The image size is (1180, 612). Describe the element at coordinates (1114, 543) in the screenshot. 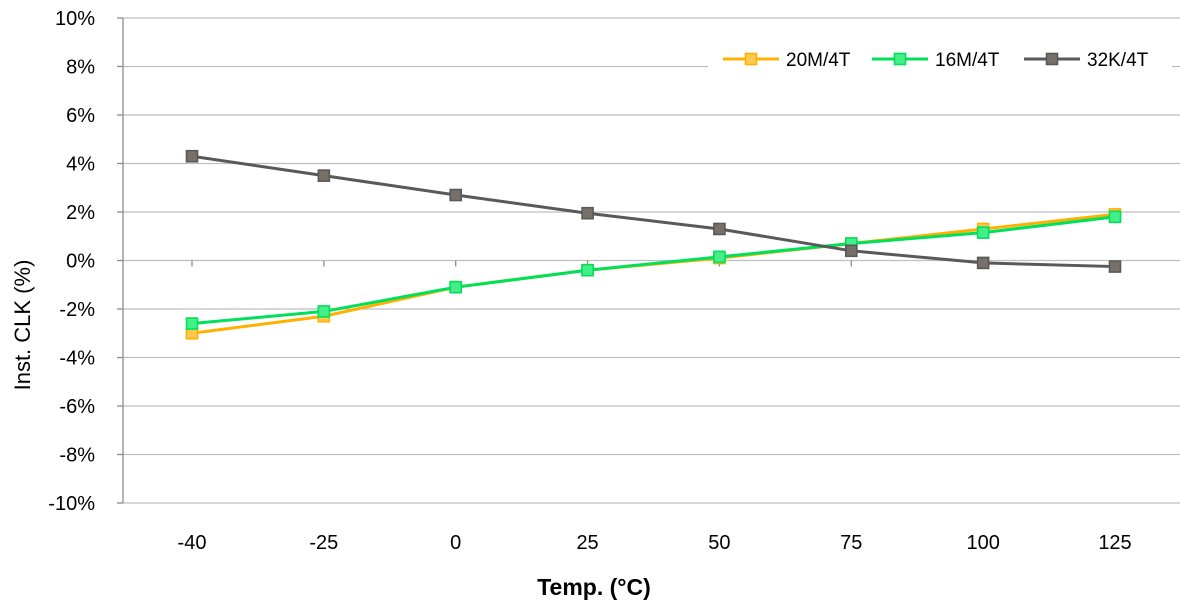

I see `x-tick-label: 125` at that location.